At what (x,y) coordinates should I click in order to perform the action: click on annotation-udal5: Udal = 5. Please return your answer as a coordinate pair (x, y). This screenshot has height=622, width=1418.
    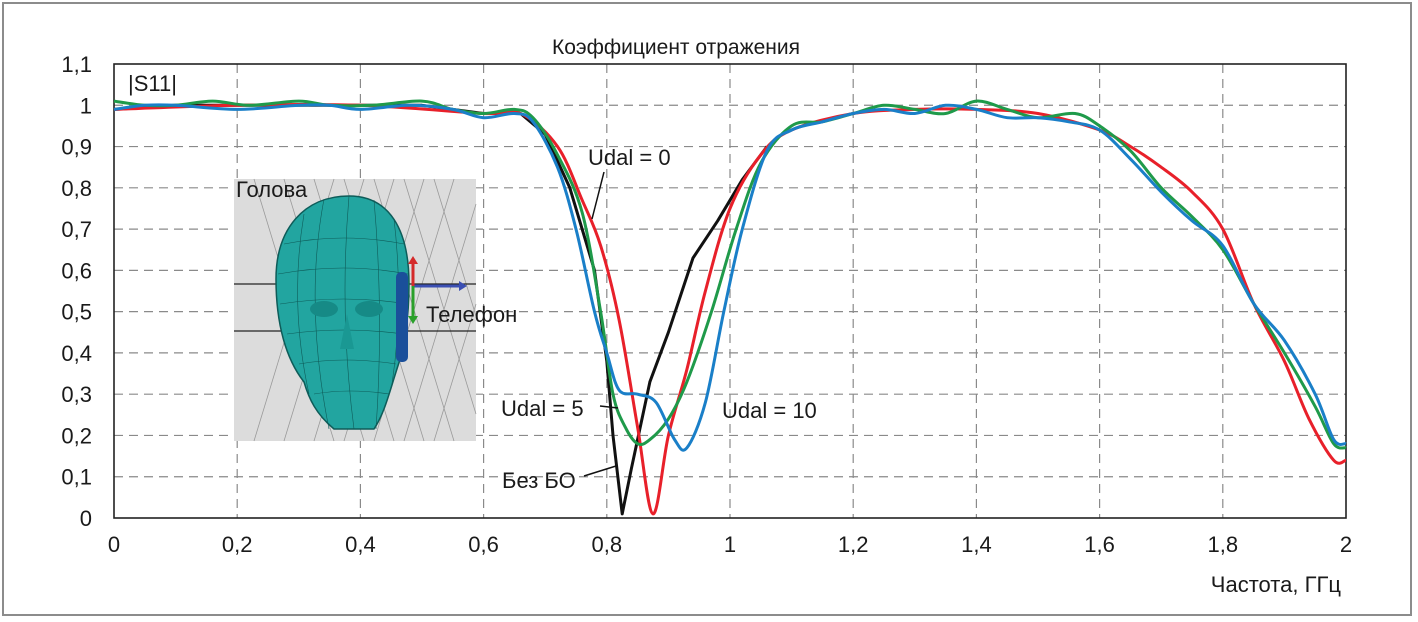
    Looking at the image, I should click on (542, 408).